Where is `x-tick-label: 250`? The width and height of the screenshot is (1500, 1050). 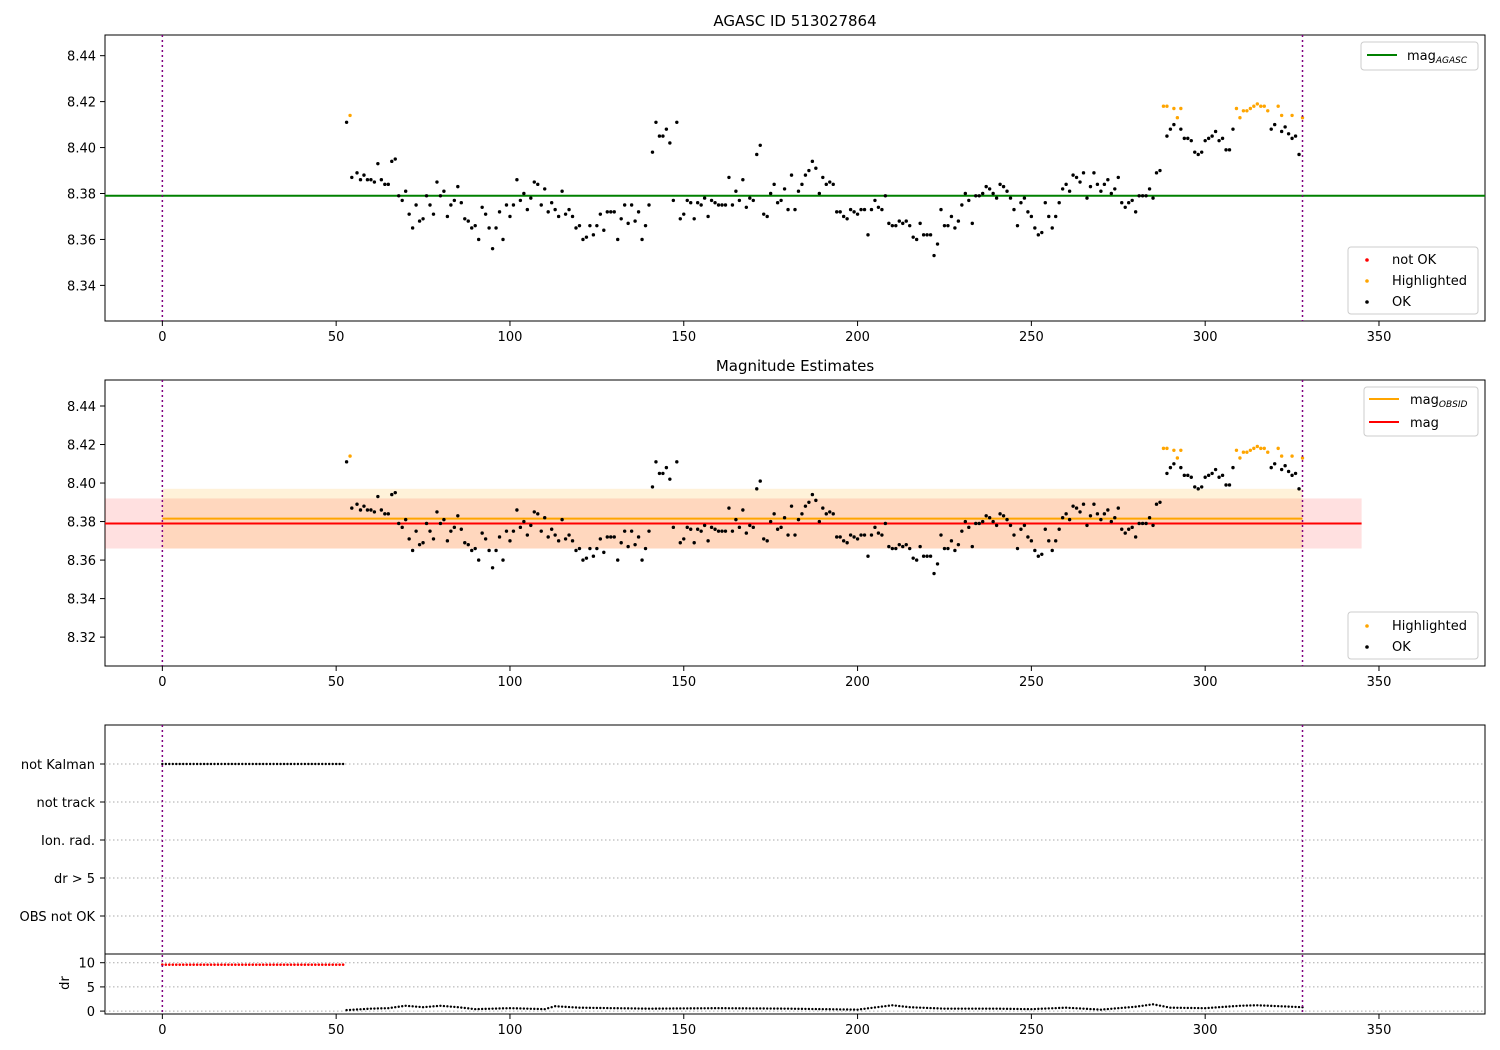
x-tick-label: 250 is located at coordinates (1031, 682).